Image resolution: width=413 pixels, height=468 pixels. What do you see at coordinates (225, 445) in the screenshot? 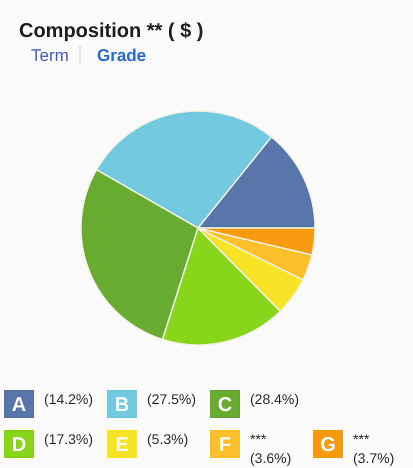
I see `legend-label: F` at bounding box center [225, 445].